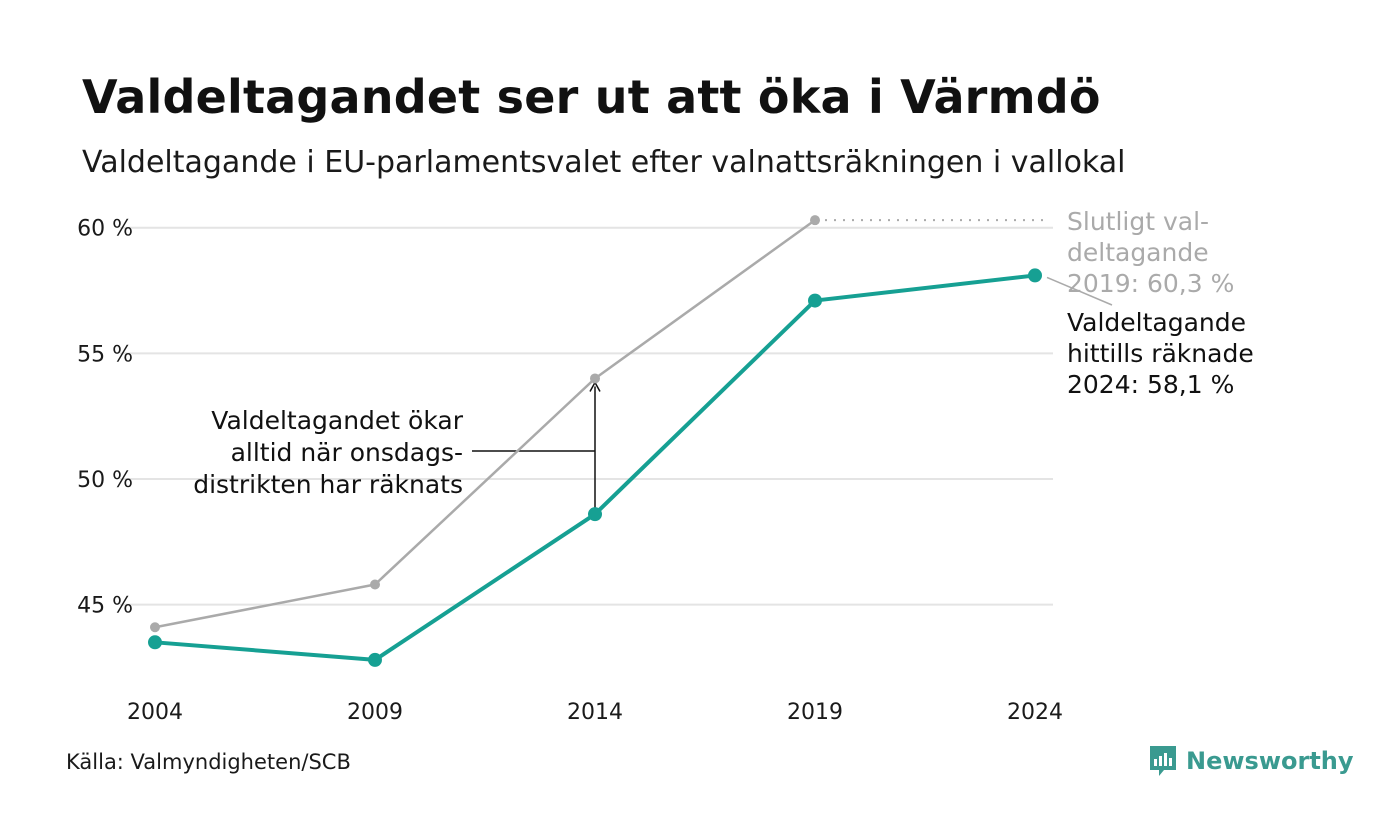  What do you see at coordinates (328, 484) in the screenshot?
I see `gap-note-text: distrikten har räknats` at bounding box center [328, 484].